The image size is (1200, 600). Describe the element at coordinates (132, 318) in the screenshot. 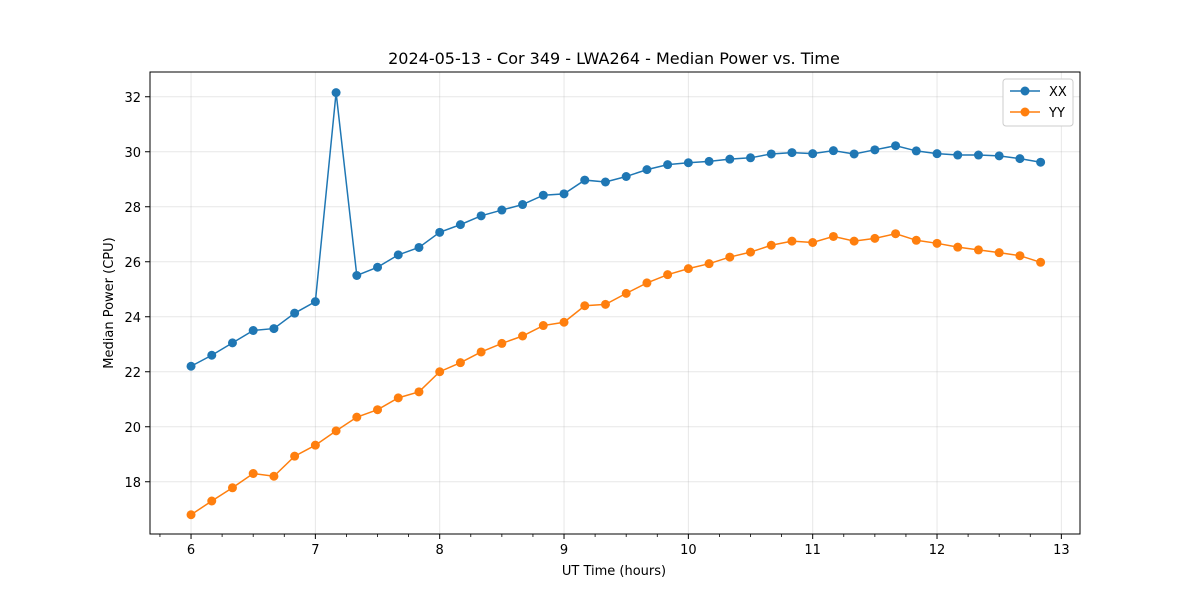

I see `y-tick-label: 24` at that location.